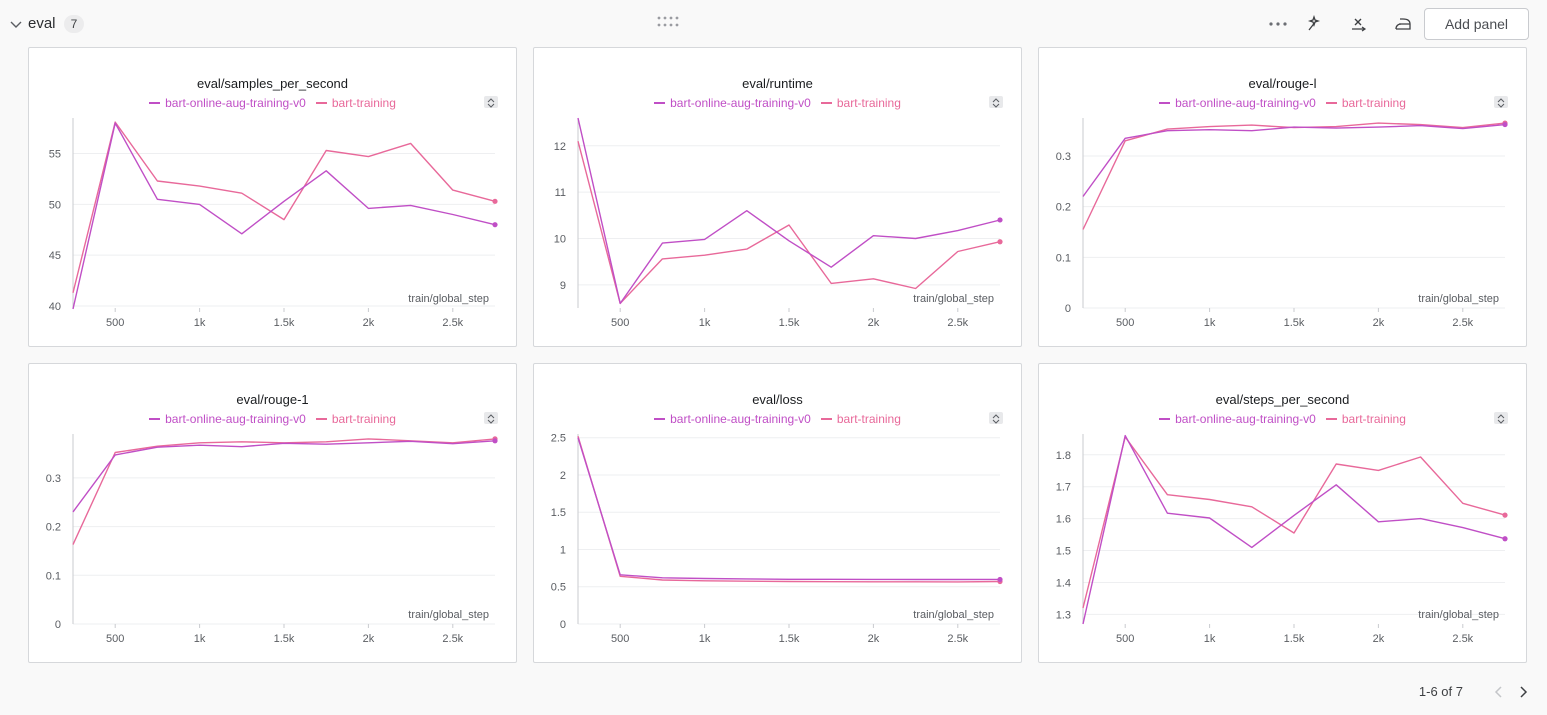 This screenshot has width=1547, height=715. What do you see at coordinates (1063, 615) in the screenshot?
I see `y-tick-label: 1.3` at bounding box center [1063, 615].